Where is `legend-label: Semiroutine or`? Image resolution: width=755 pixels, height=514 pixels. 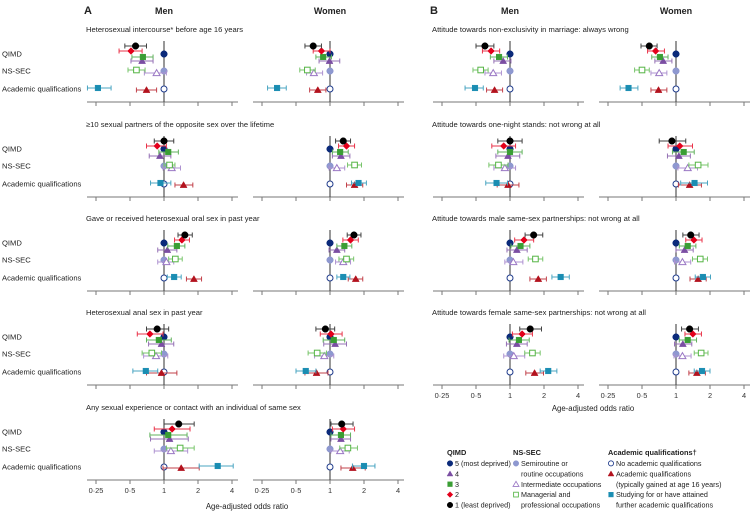
legend-label: Semiroutine or is located at coordinates (544, 463).